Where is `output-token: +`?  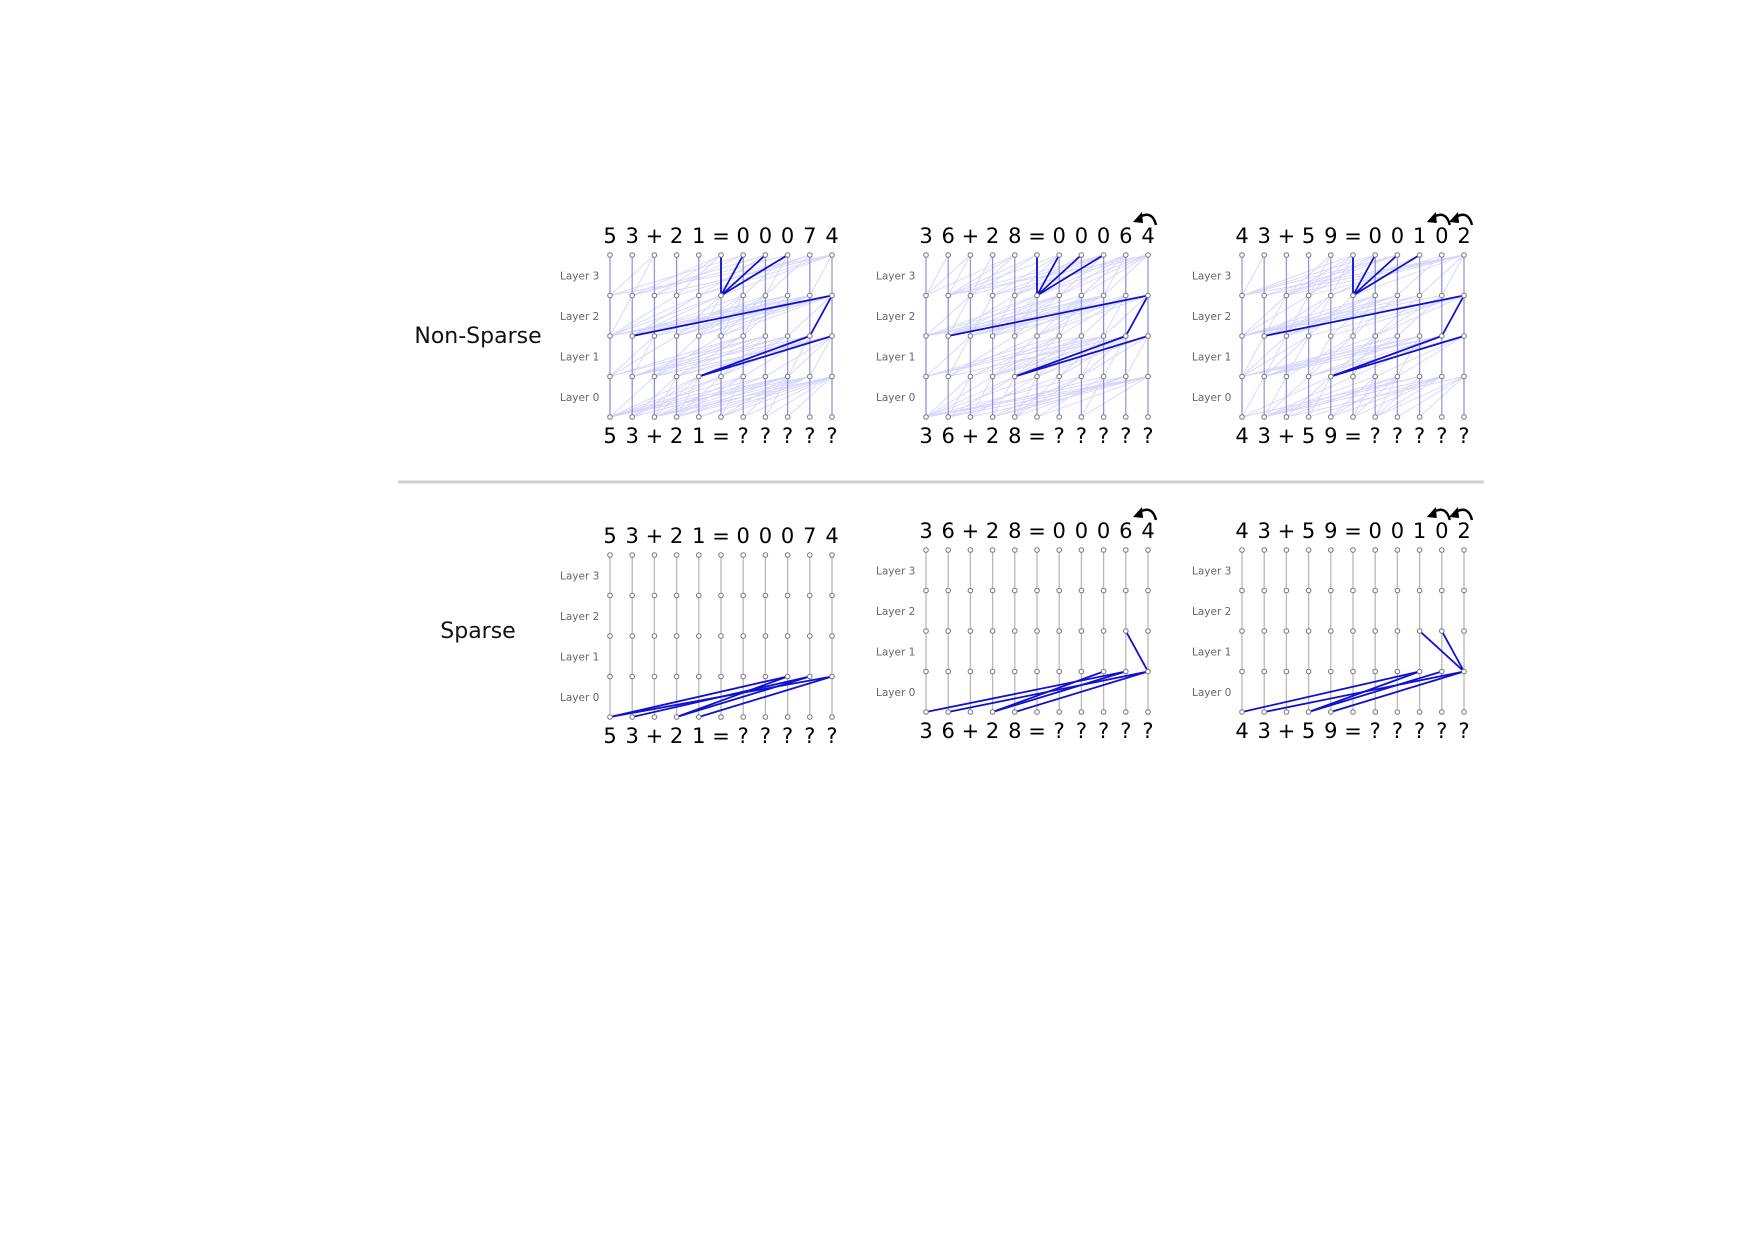 output-token: + is located at coordinates (655, 236).